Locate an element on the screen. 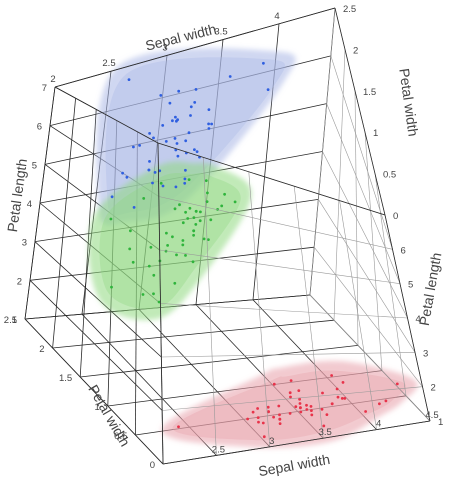 This screenshot has height=483, width=452. tick-right-petal-width-2.5: 2.5 is located at coordinates (349, 9).